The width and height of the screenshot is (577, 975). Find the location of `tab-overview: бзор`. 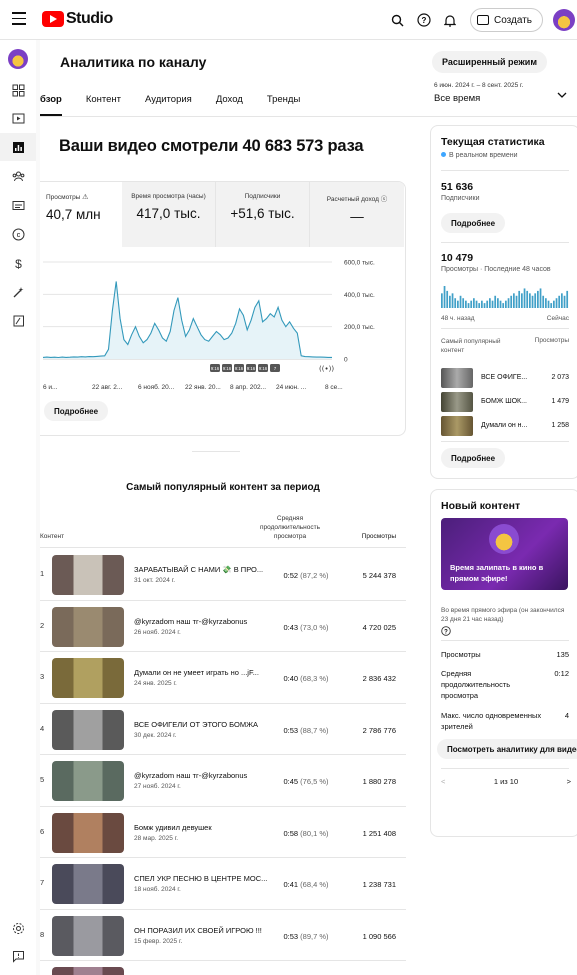

tab-overview: бзор is located at coordinates (51, 105).